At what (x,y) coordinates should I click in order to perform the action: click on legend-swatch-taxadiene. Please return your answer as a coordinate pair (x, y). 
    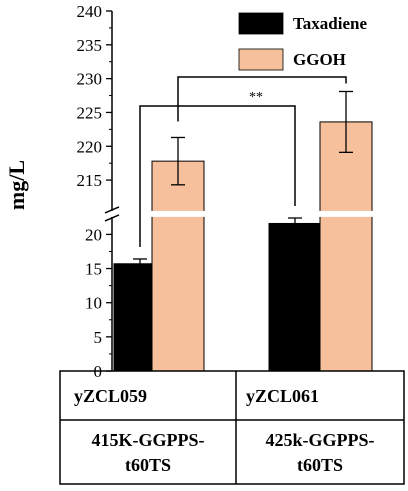
    Looking at the image, I should click on (261, 23).